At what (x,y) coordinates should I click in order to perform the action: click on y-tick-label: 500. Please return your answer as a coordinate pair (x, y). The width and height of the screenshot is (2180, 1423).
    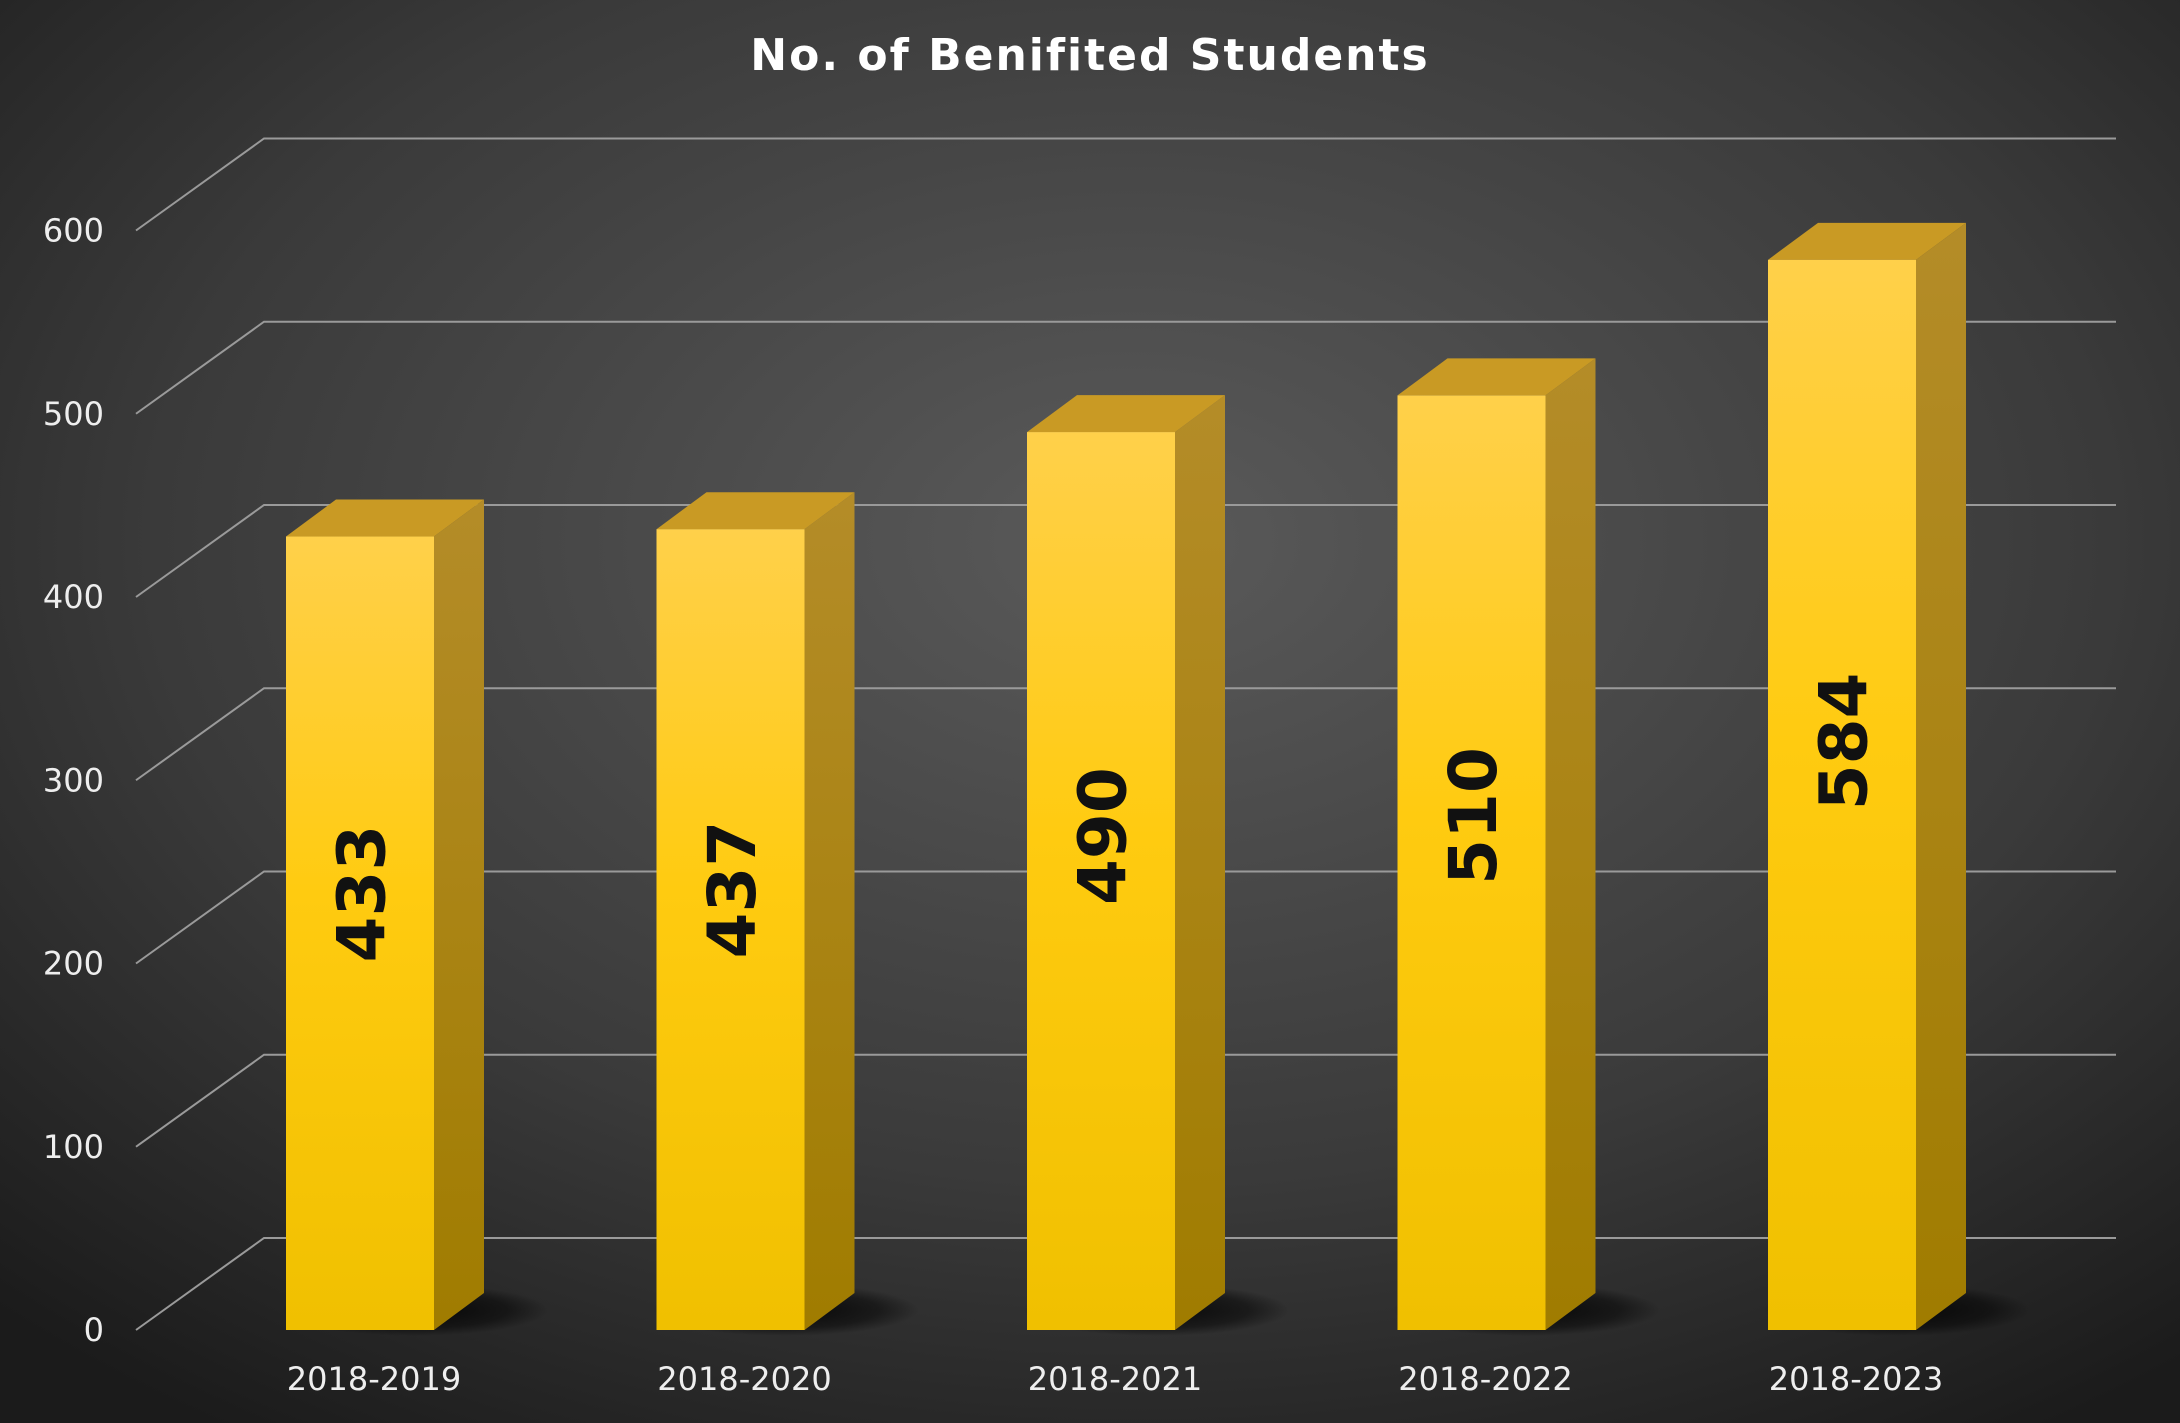
    Looking at the image, I should click on (73, 414).